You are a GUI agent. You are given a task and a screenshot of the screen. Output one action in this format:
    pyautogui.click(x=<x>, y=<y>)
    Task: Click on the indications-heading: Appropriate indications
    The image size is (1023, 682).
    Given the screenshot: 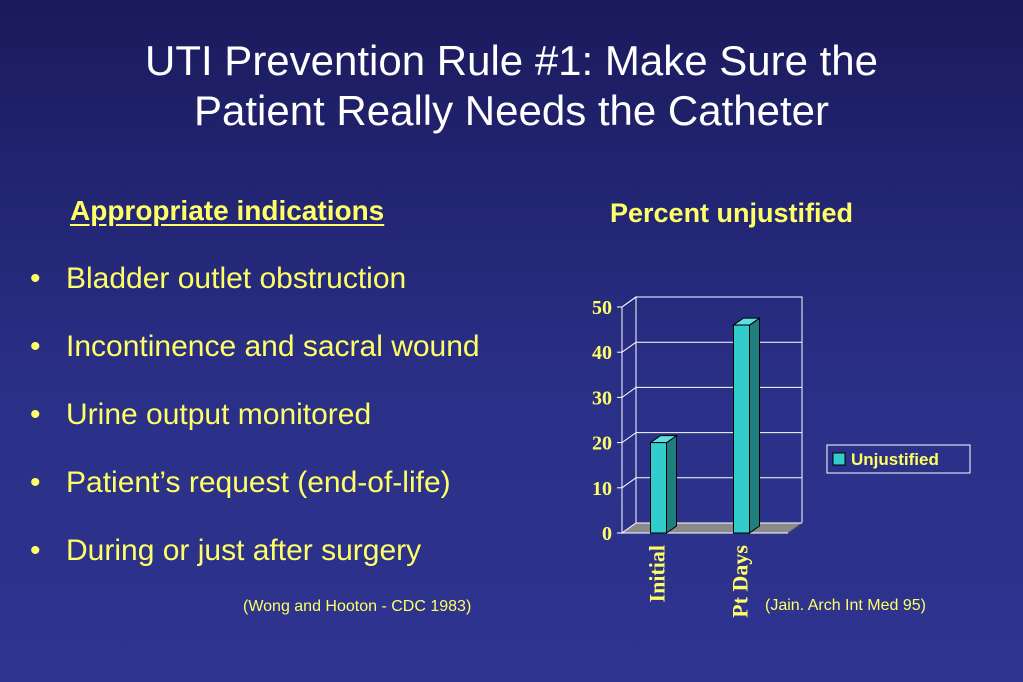 What is the action you would take?
    pyautogui.click(x=227, y=210)
    